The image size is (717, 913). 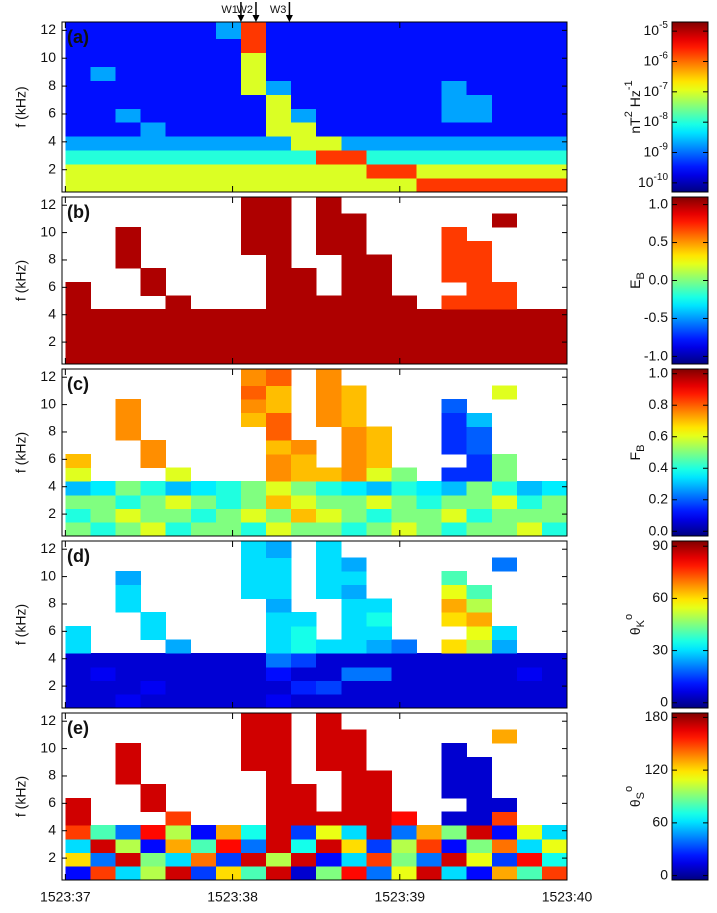 What do you see at coordinates (659, 279) in the screenshot?
I see `tick-label-base: 0.0` at bounding box center [659, 279].